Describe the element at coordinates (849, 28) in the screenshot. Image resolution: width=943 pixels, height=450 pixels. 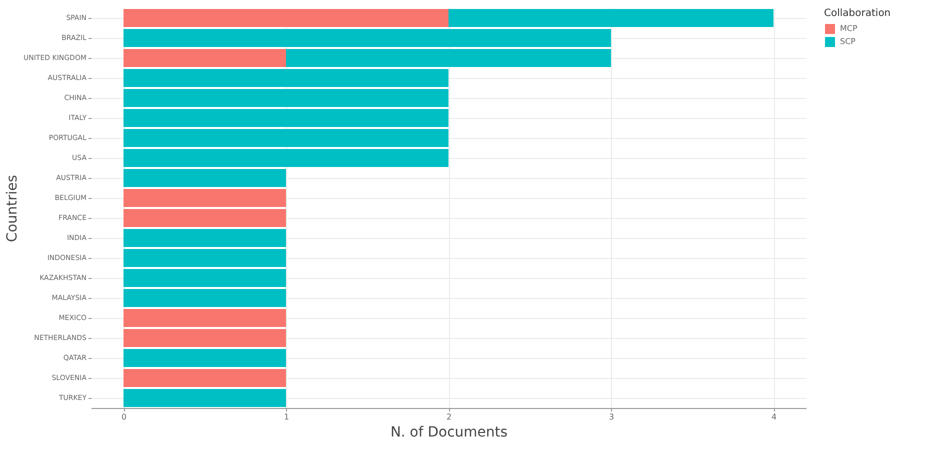
I see `legend-label: MCP` at that location.